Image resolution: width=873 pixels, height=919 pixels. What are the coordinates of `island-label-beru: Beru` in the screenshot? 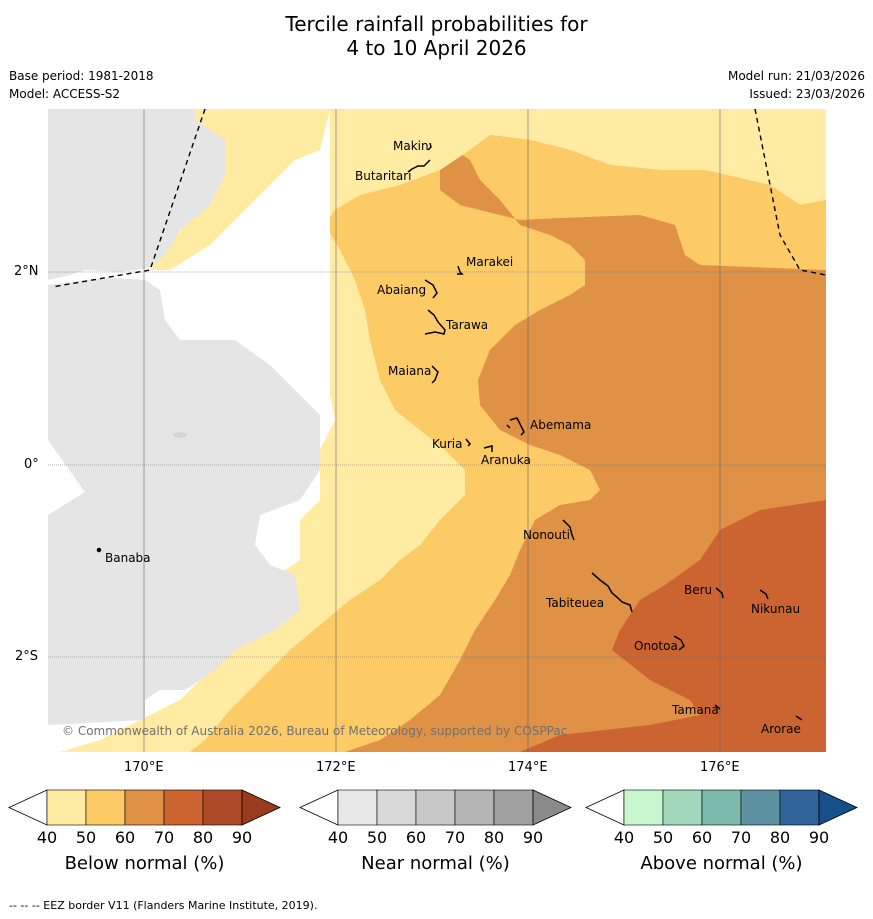 It's located at (698, 590).